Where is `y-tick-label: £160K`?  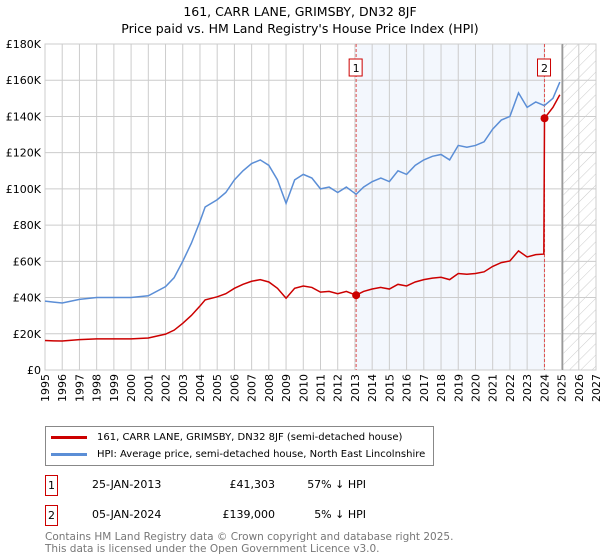 y-tick-label: £160K is located at coordinates (24, 80).